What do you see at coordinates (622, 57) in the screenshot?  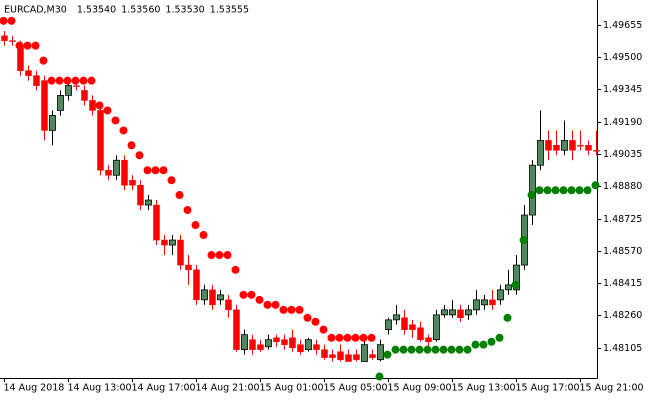 I see `y-tick-label: 1.49500` at bounding box center [622, 57].